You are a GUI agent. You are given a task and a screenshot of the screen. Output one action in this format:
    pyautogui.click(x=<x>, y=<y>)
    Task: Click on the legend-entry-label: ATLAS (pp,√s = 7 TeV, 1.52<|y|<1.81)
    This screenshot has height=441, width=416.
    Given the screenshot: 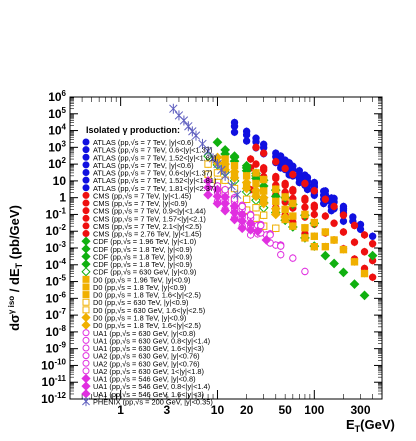 What is the action you would take?
    pyautogui.click(x=154, y=180)
    